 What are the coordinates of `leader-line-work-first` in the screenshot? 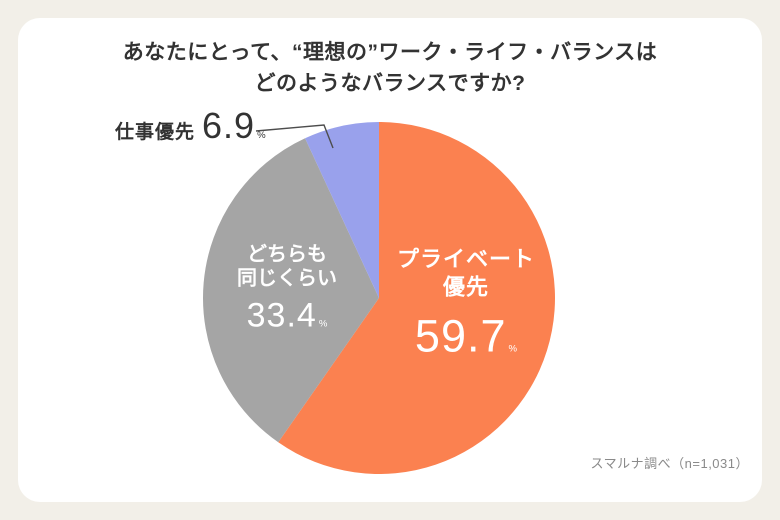 It's located at (294, 136).